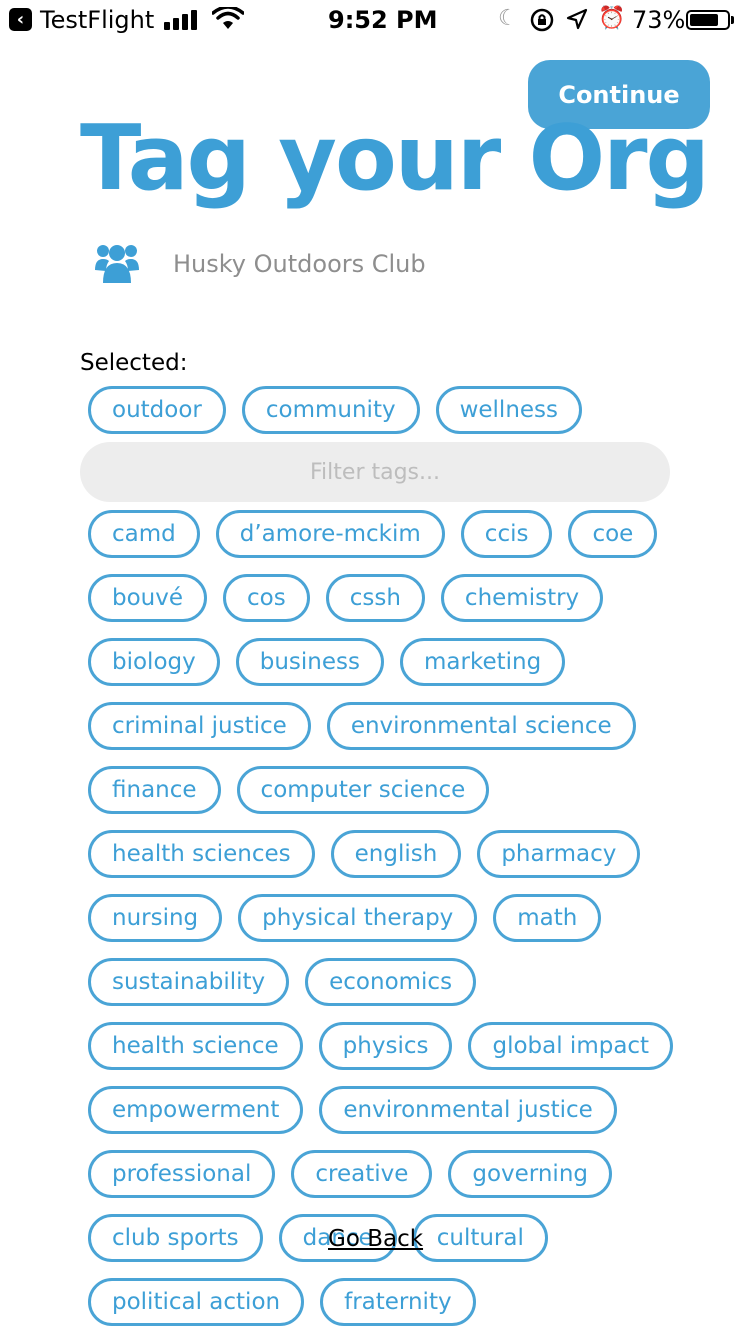  Describe the element at coordinates (97, 20) in the screenshot. I see `back-app-label: TestFlight` at that location.